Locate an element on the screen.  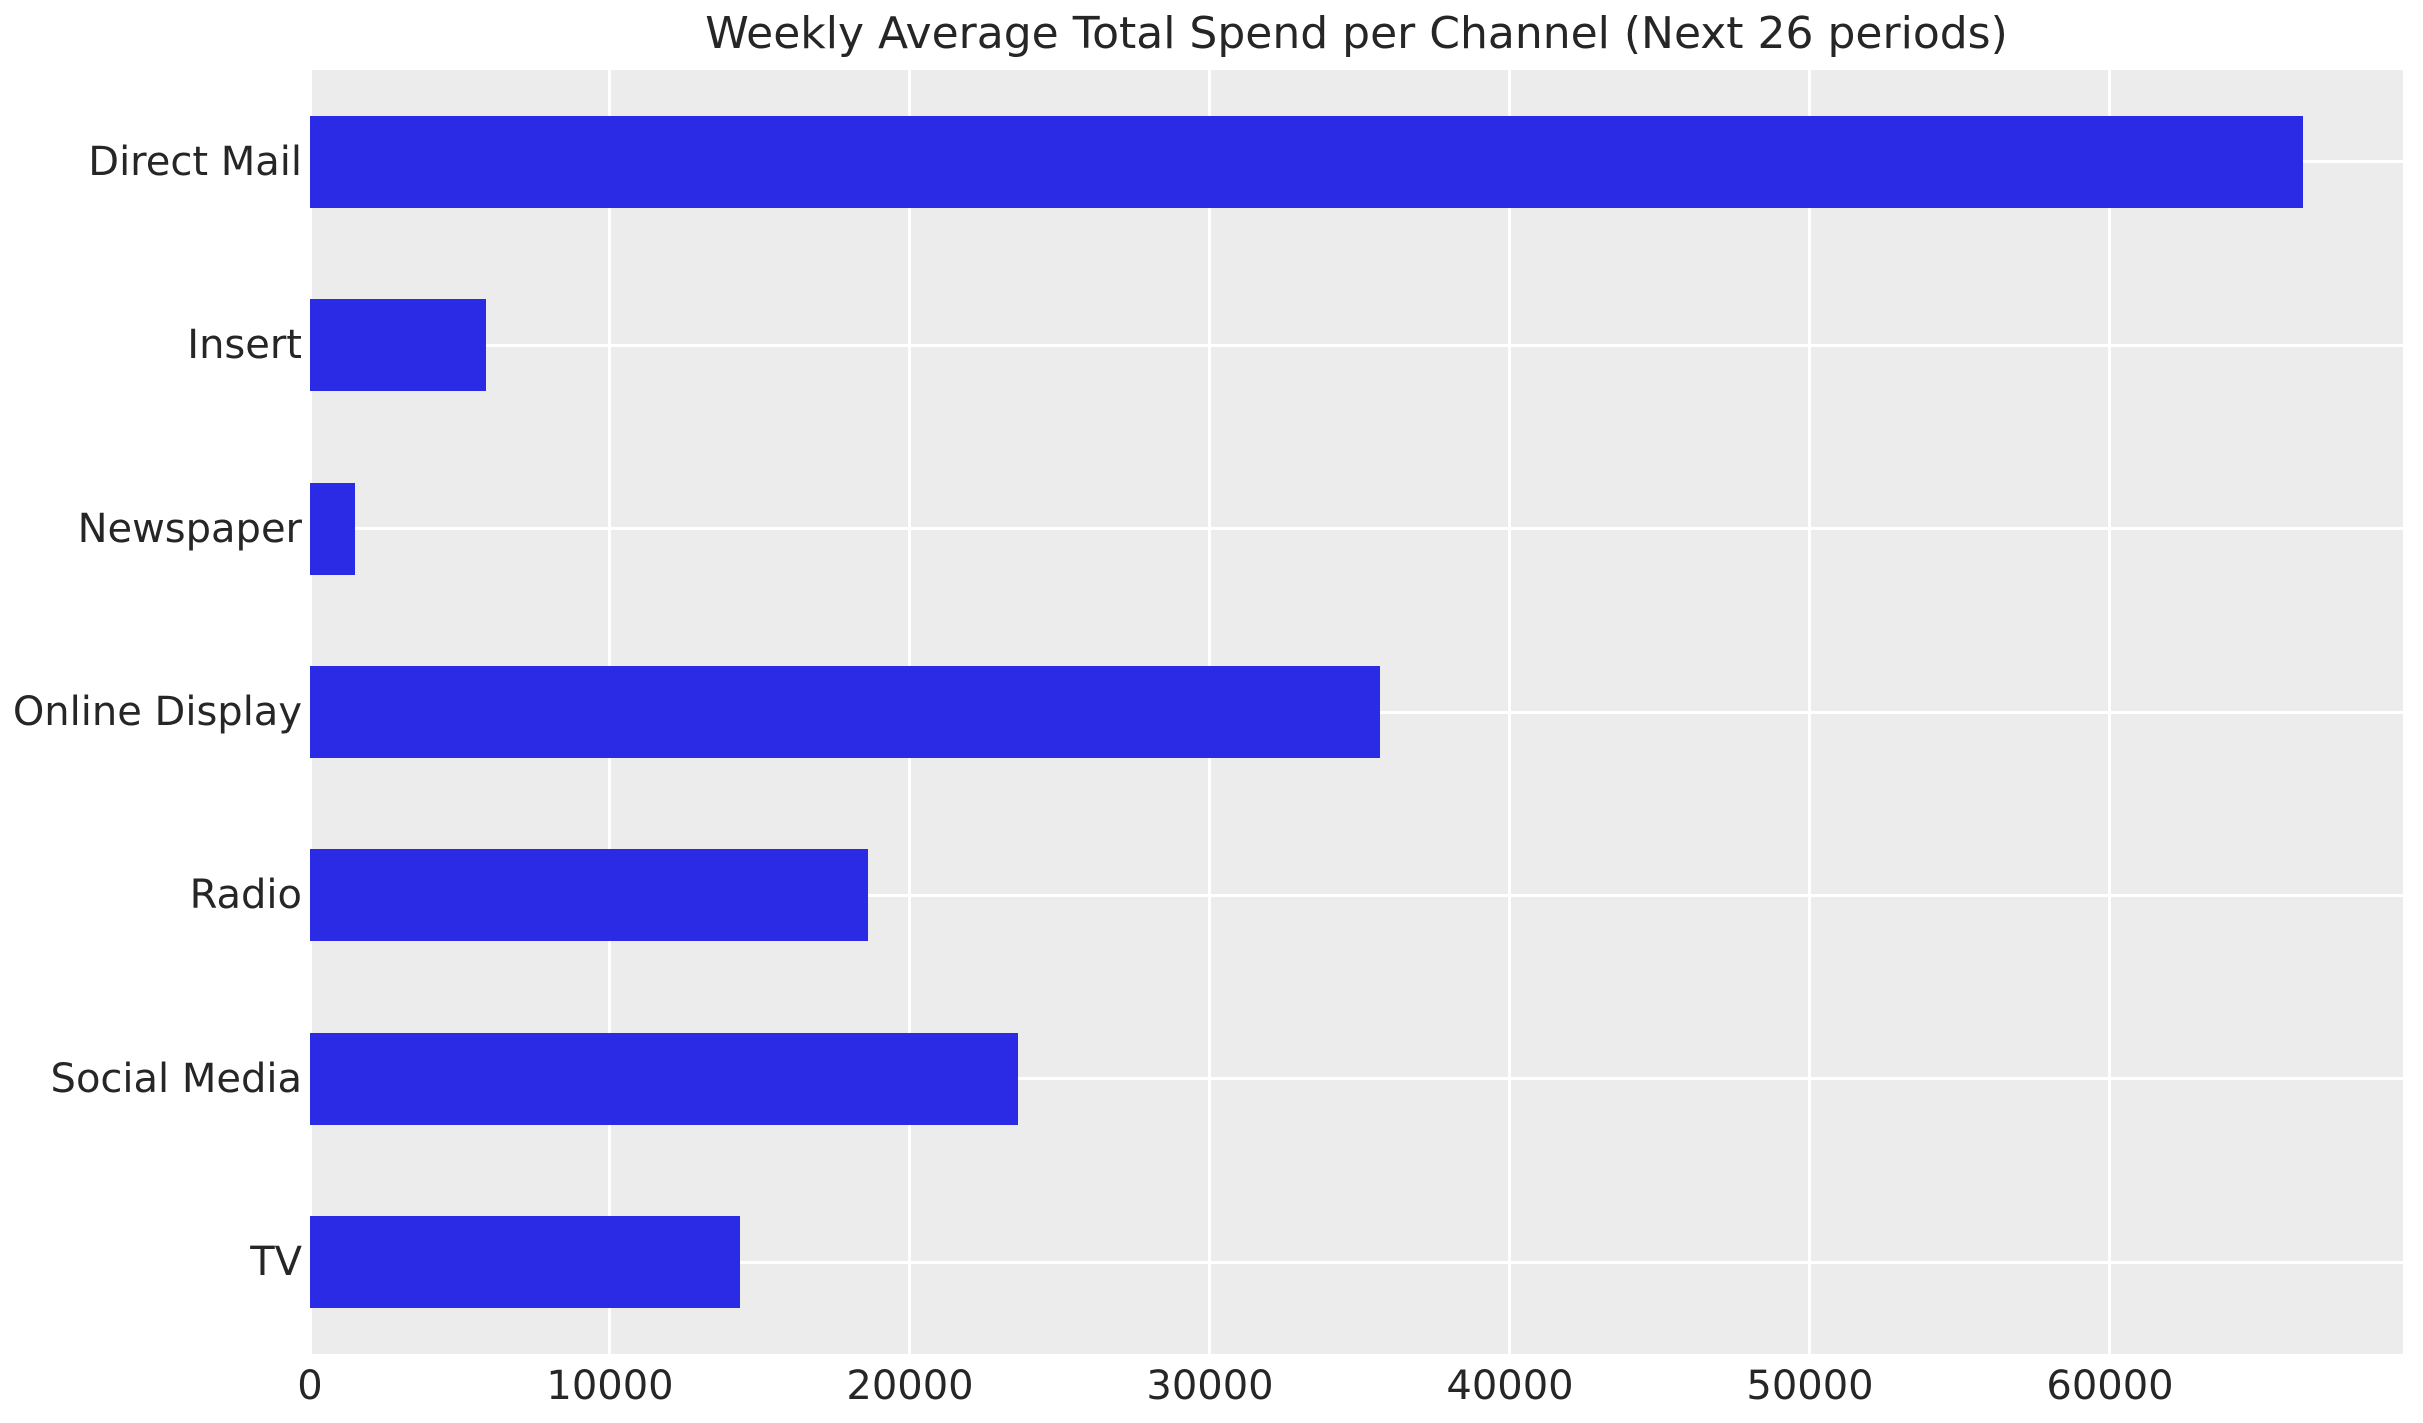
gridline-horizontal-insert is located at coordinates (1356, 345).